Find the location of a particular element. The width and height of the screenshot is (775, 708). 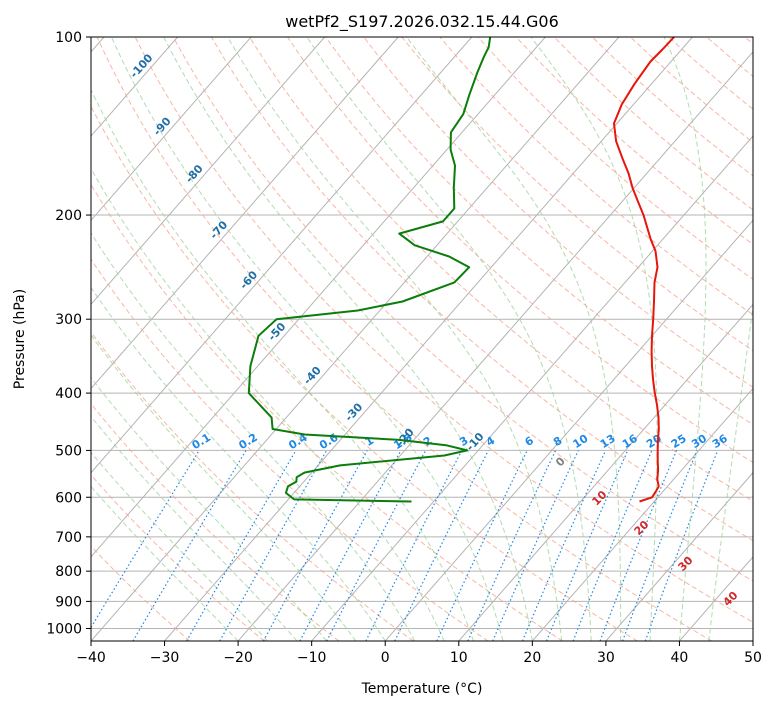

y-tick-label: 1000 is located at coordinates (64, 629).